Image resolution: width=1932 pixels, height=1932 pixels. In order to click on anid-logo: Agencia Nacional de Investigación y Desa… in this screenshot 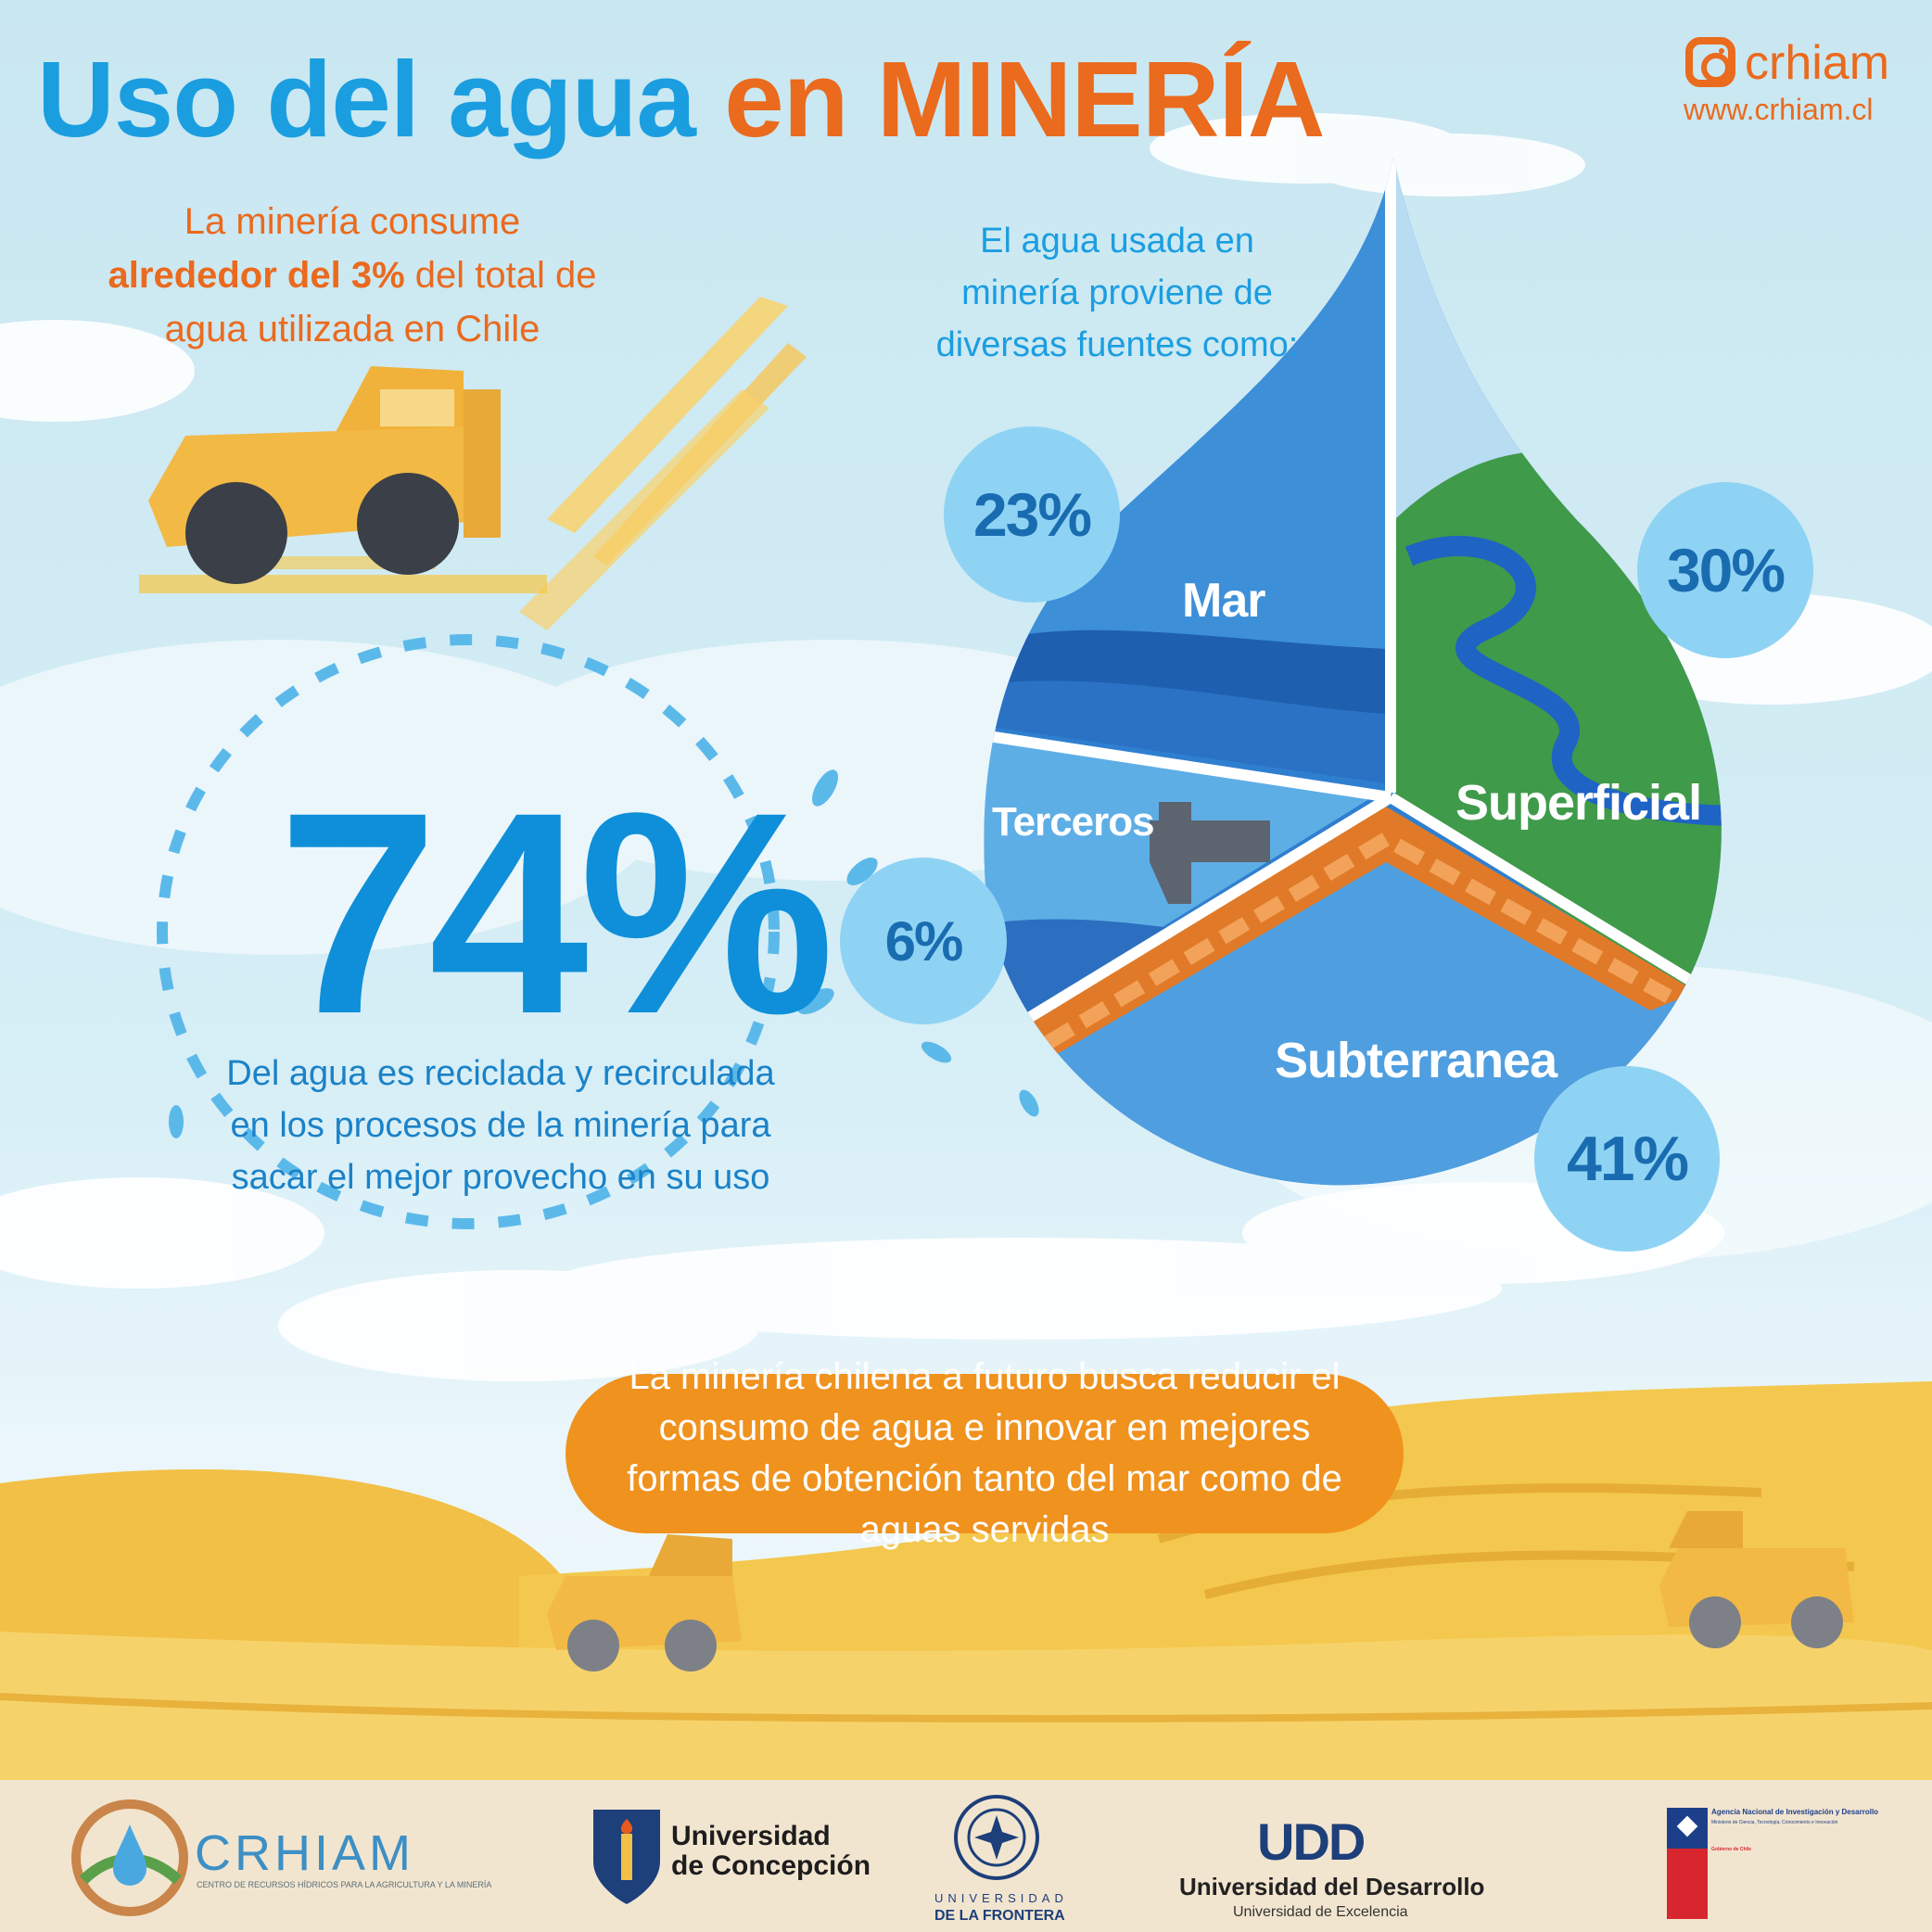, I will do `click(1773, 1863)`.